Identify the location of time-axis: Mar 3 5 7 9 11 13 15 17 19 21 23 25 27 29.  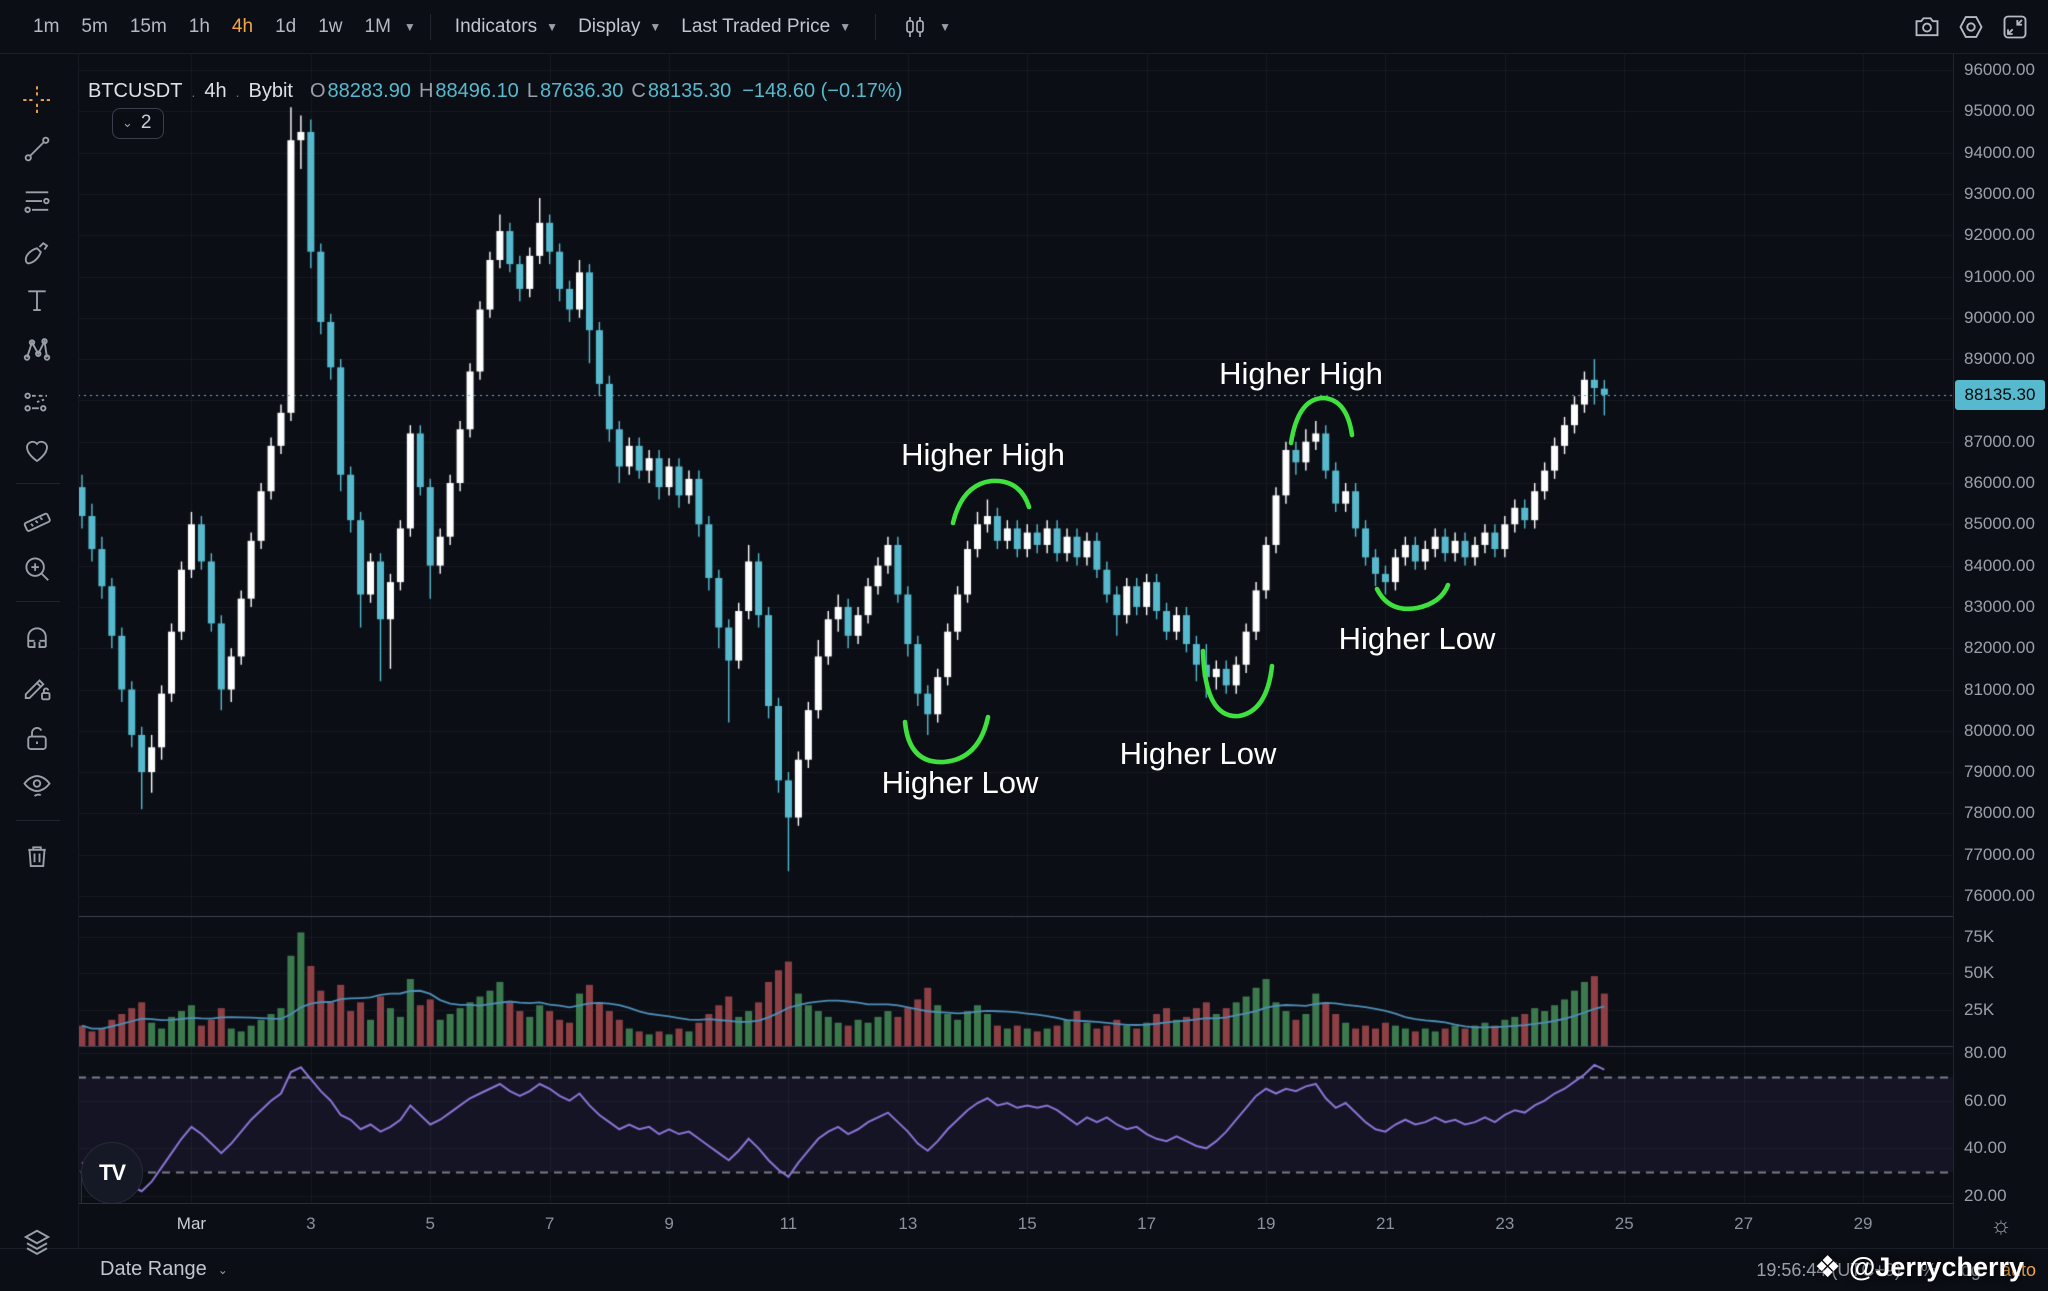
(1024, 1226).